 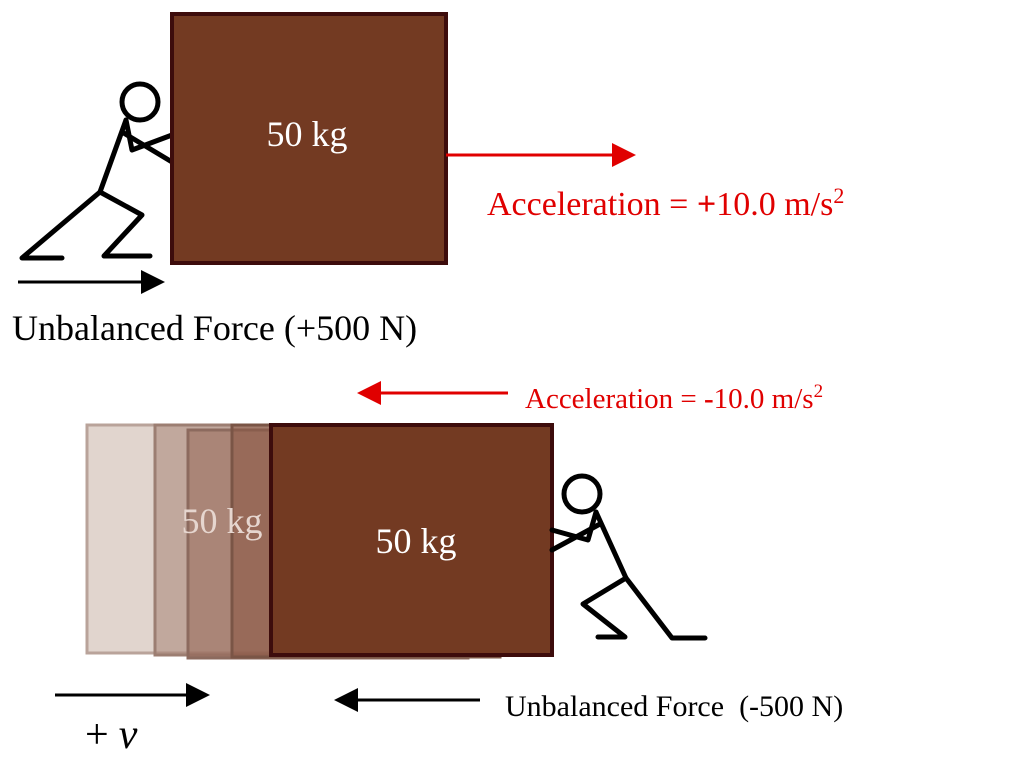 What do you see at coordinates (111, 735) in the screenshot?
I see `velocity-label: + v` at bounding box center [111, 735].